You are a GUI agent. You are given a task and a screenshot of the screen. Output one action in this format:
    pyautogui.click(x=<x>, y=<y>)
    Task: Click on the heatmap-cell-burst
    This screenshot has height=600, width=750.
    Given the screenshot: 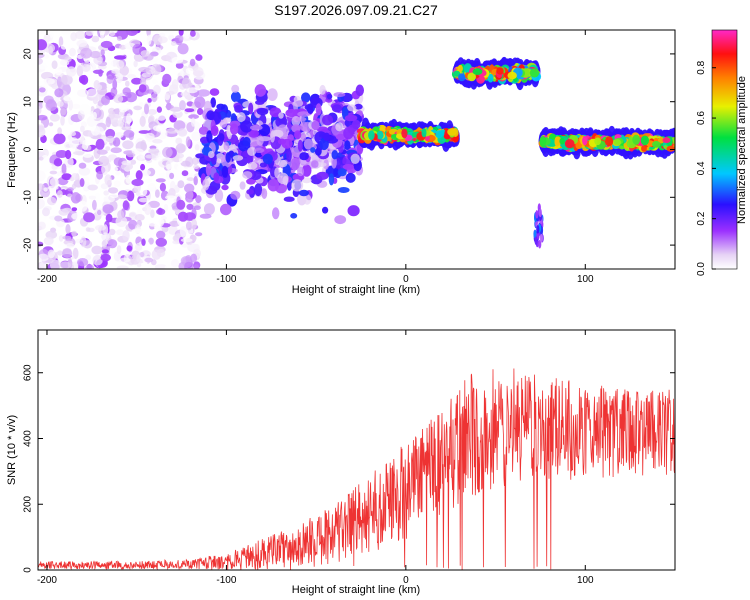 What is the action you would take?
    pyautogui.click(x=540, y=213)
    